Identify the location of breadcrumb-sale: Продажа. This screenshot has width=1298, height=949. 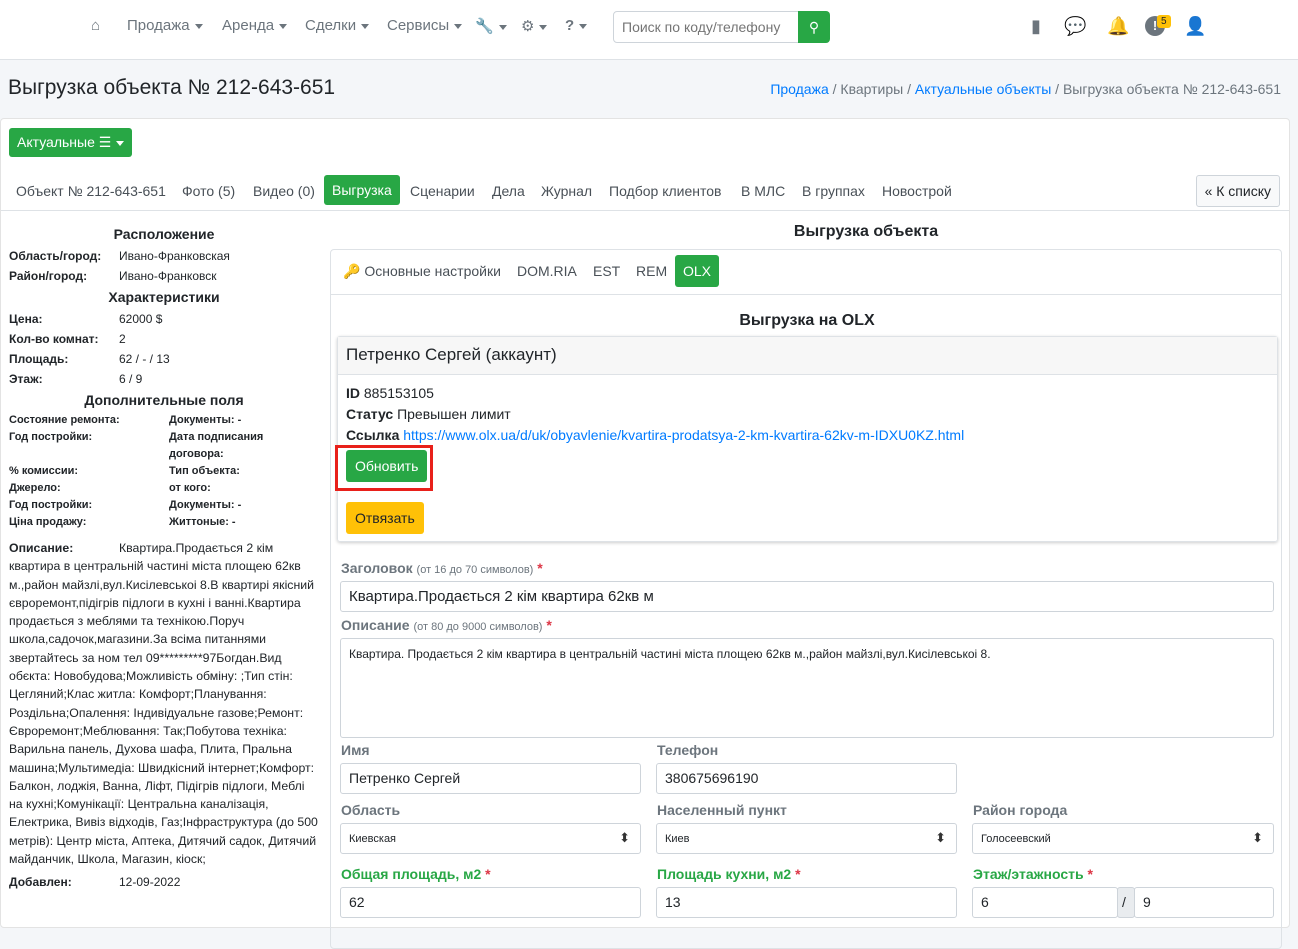
(799, 89).